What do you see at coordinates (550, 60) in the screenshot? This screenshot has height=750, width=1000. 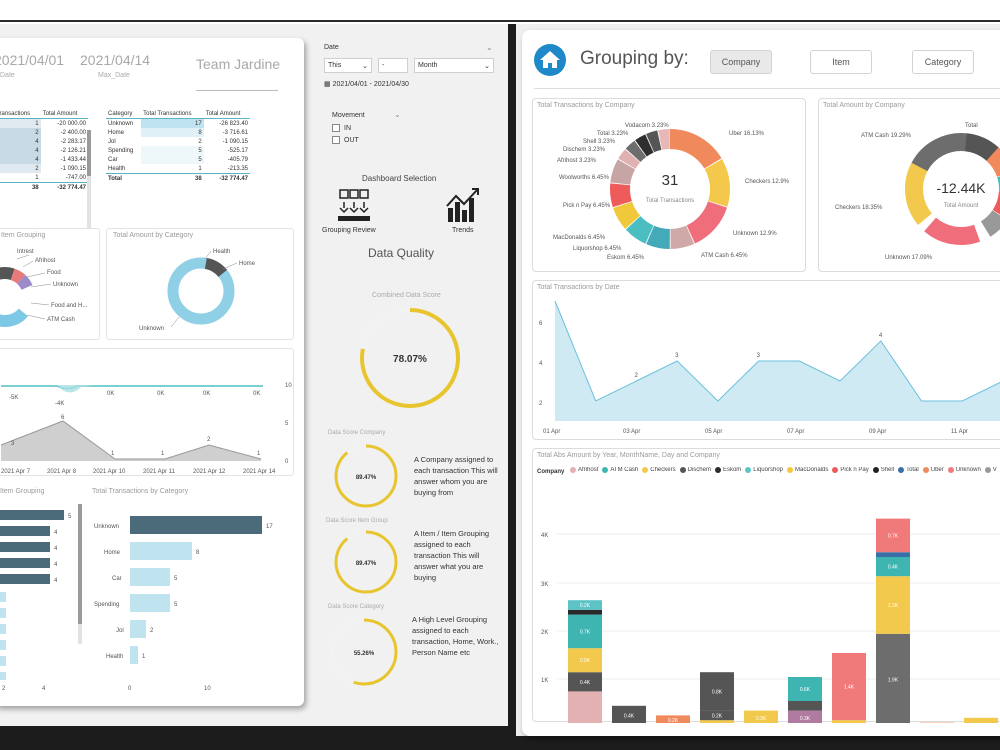 I see `home-icon` at bounding box center [550, 60].